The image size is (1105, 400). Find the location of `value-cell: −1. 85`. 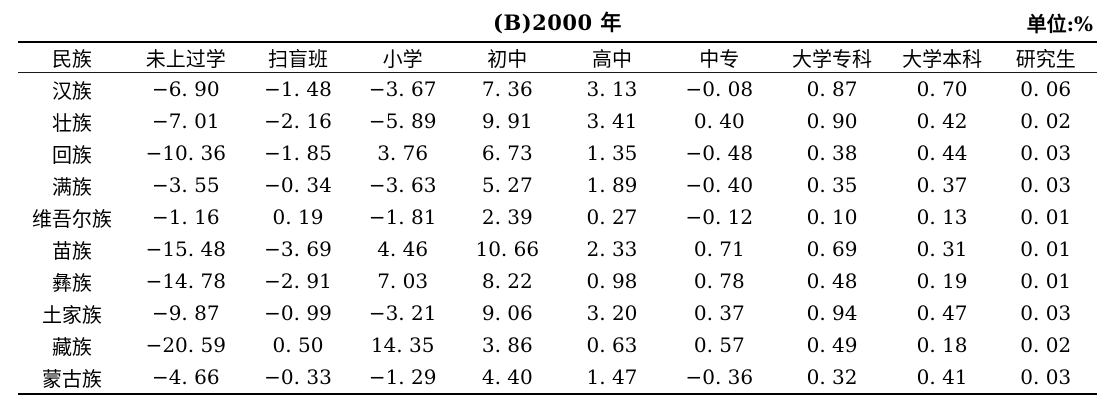

value-cell: −1. 85 is located at coordinates (298, 153).